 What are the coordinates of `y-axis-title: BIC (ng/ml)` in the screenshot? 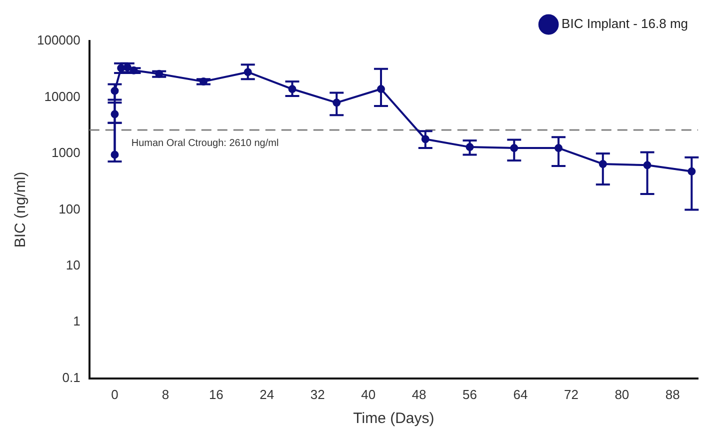 It's located at (21, 210).